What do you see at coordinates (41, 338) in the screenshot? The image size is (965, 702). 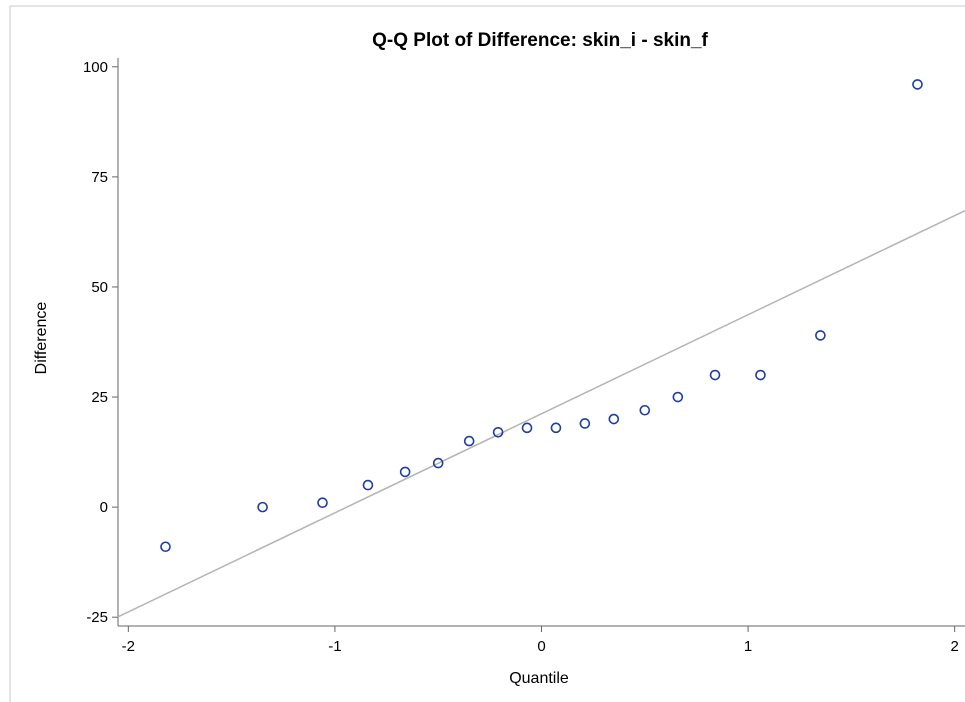 I see `y-axis-label: Difference` at bounding box center [41, 338].